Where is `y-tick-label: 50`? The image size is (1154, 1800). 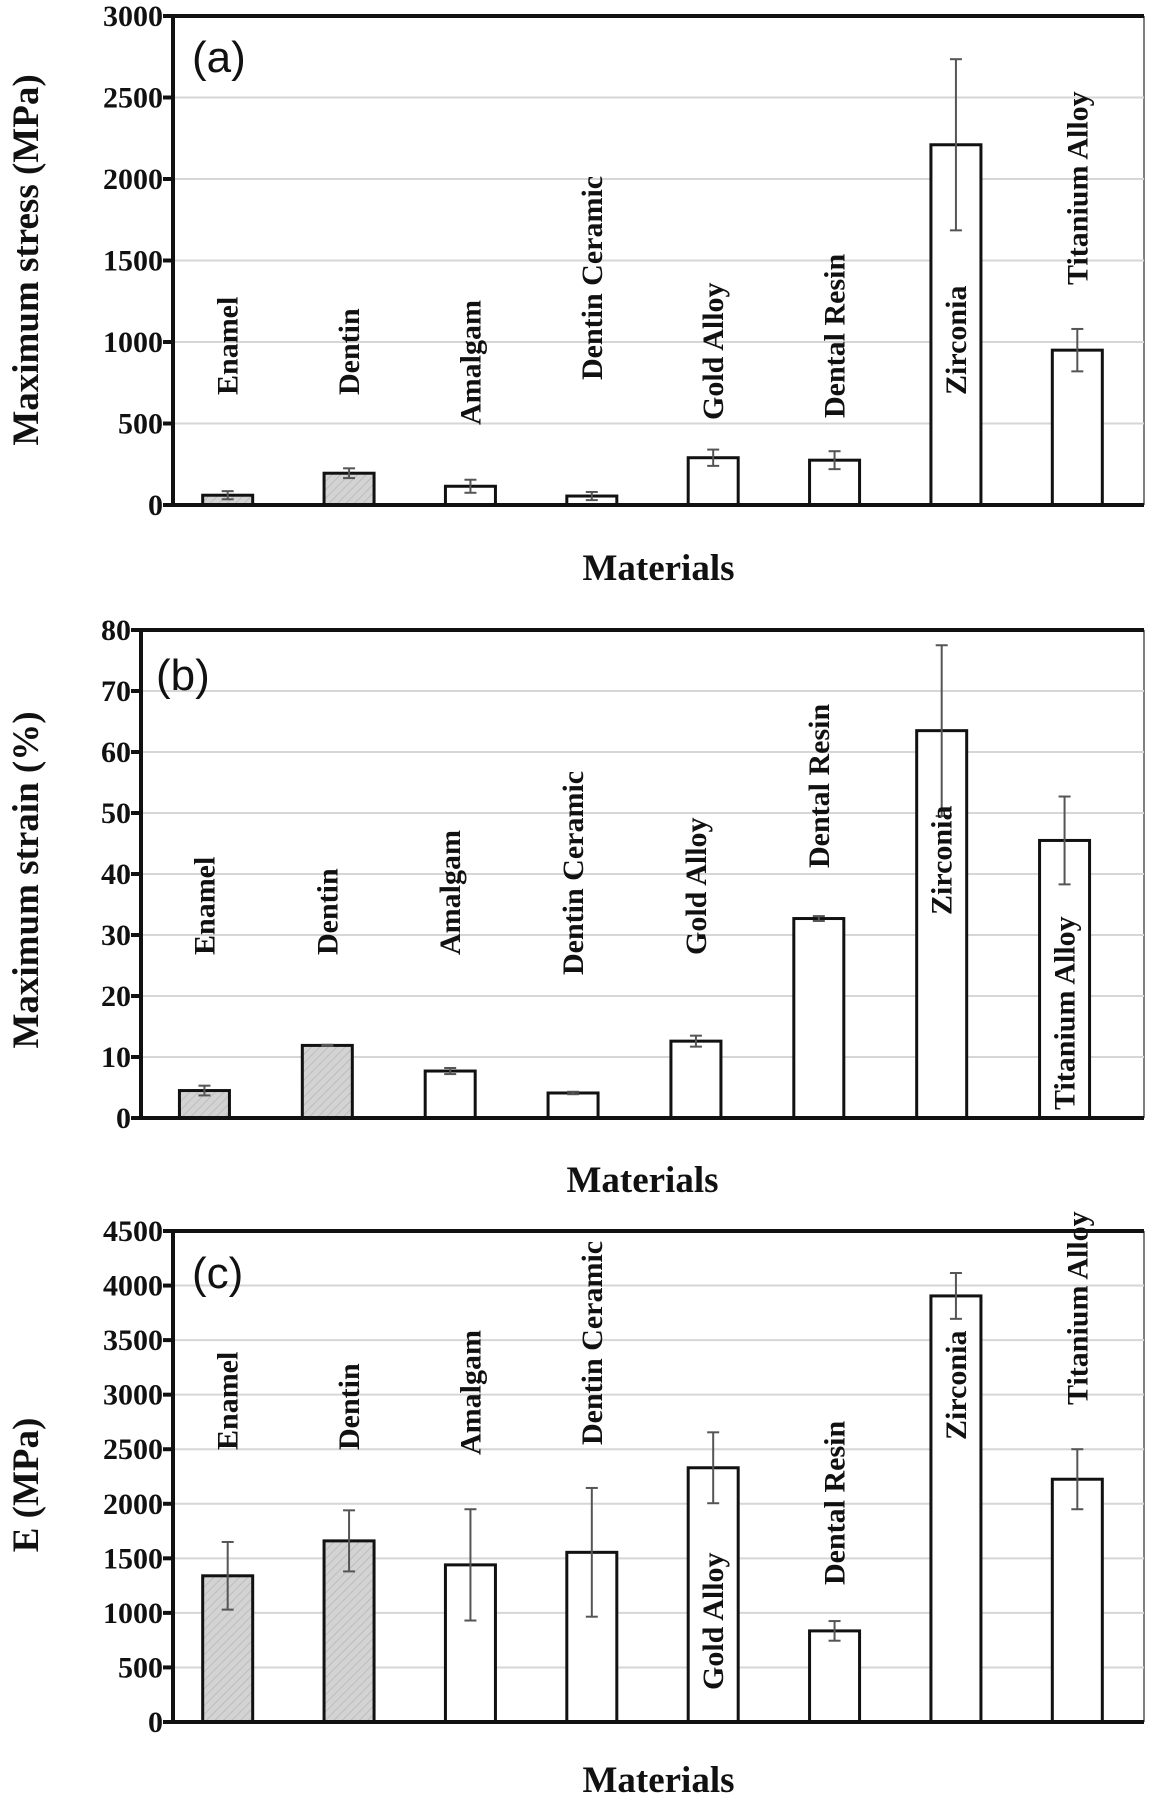
y-tick-label: 50 is located at coordinates (116, 813).